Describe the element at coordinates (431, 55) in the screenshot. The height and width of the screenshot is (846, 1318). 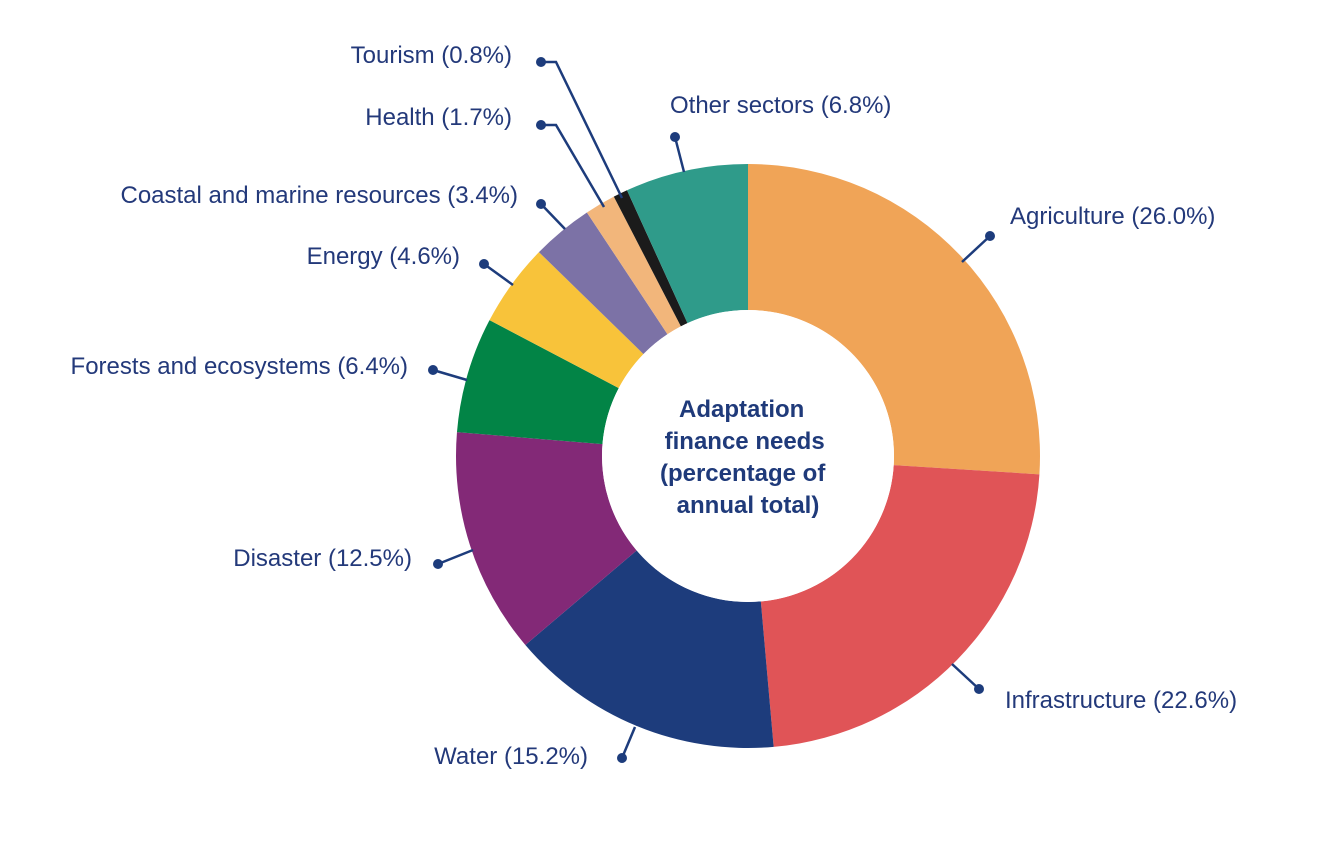
I see `label-tourism: Tourism (0.8%)` at that location.